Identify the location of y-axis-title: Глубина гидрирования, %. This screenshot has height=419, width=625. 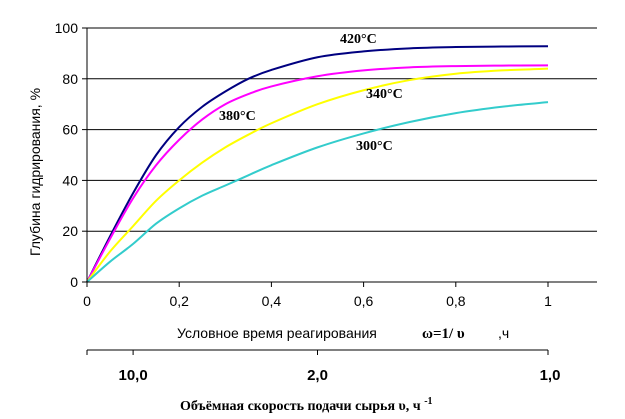
(35, 172).